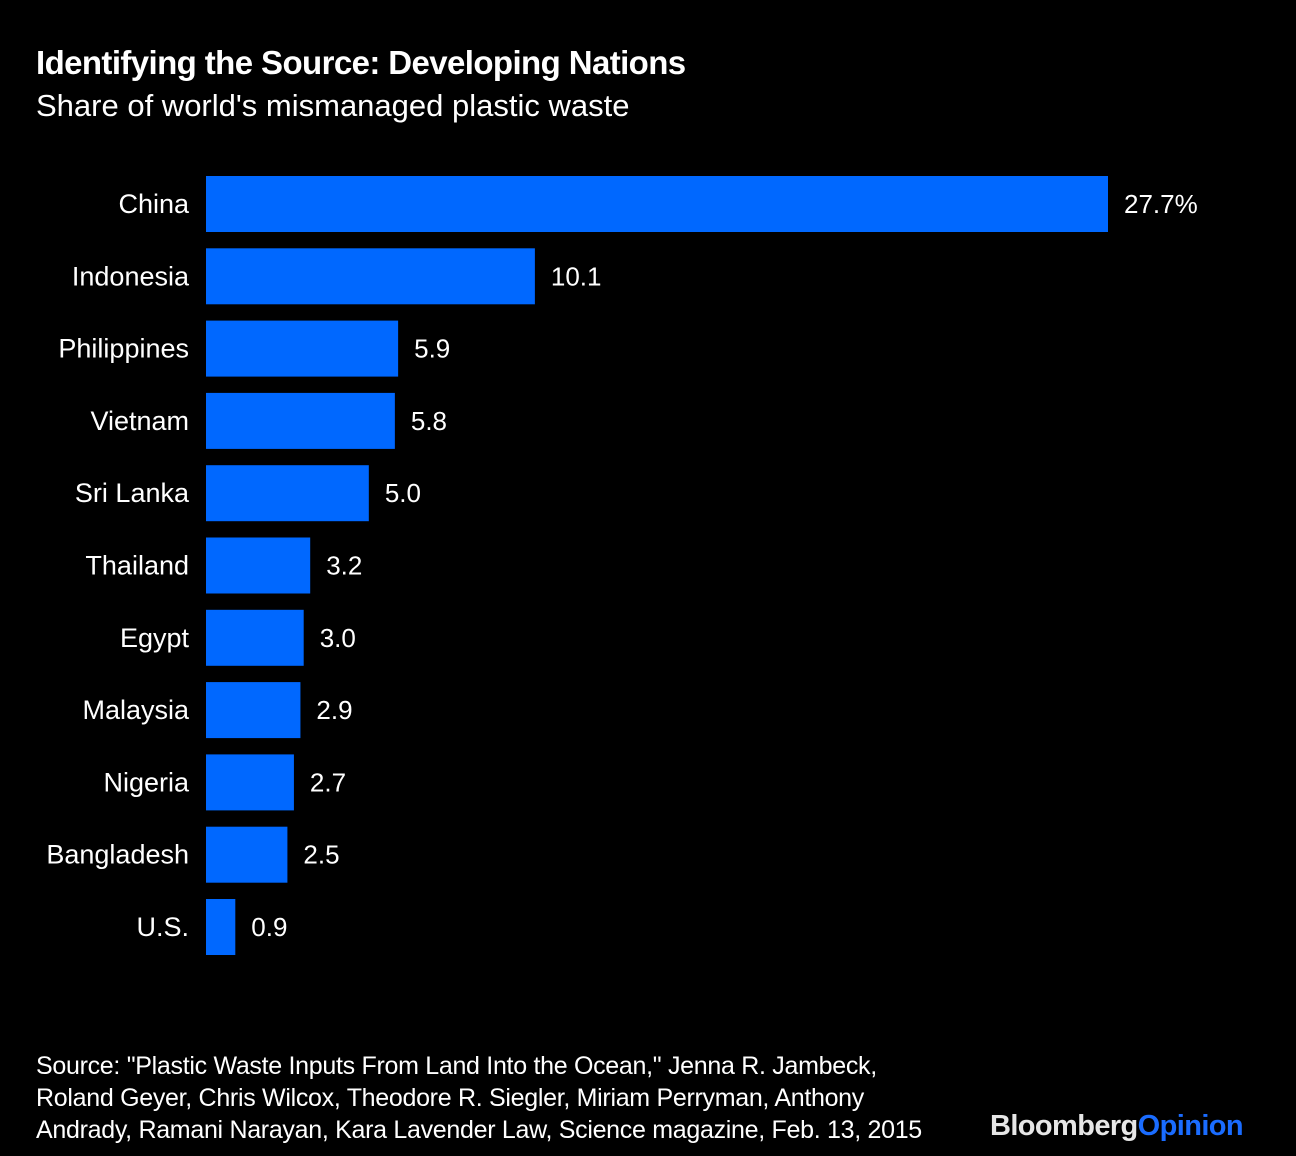 Image resolution: width=1296 pixels, height=1156 pixels. What do you see at coordinates (221, 927) in the screenshot?
I see `bar-u-s` at bounding box center [221, 927].